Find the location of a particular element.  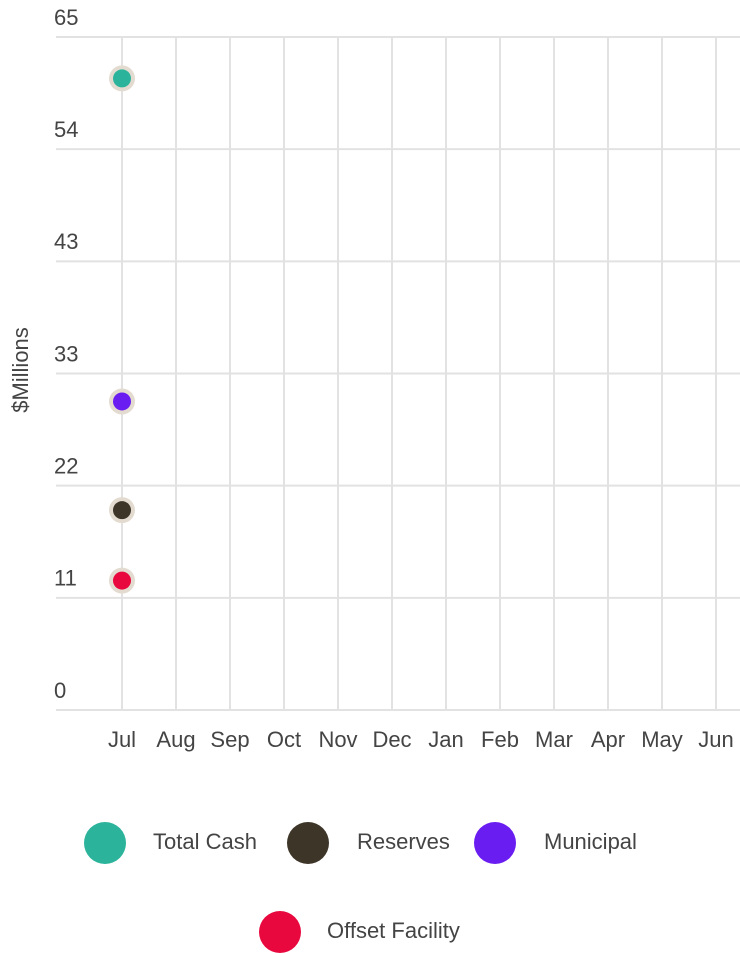

x-tick-label: Nov is located at coordinates (337, 739).